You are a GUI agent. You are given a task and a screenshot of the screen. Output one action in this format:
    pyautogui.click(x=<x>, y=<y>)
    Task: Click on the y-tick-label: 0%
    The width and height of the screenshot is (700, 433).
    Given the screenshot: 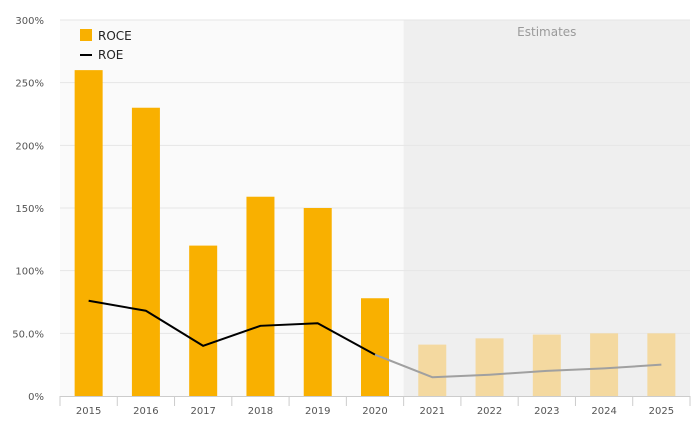 What is the action you would take?
    pyautogui.click(x=36, y=397)
    